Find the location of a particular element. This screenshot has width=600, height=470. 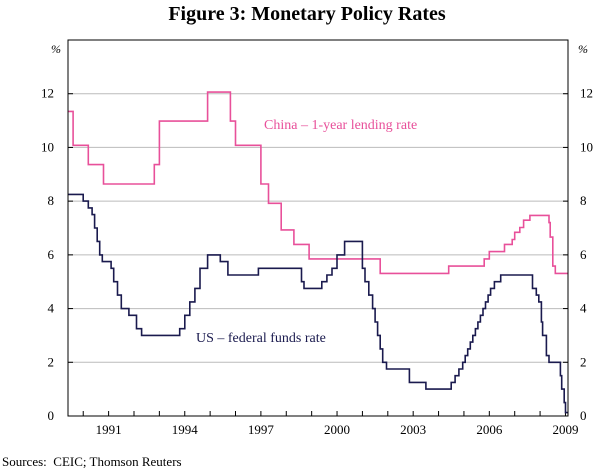

x-tick-label: 2009 is located at coordinates (565, 429).